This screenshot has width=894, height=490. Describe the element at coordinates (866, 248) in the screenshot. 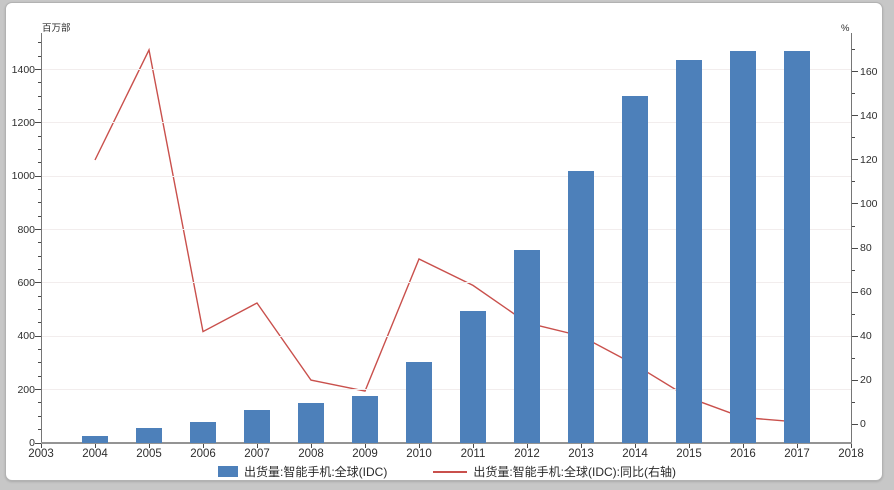

I see `right-axis-tick-label: 80` at that location.